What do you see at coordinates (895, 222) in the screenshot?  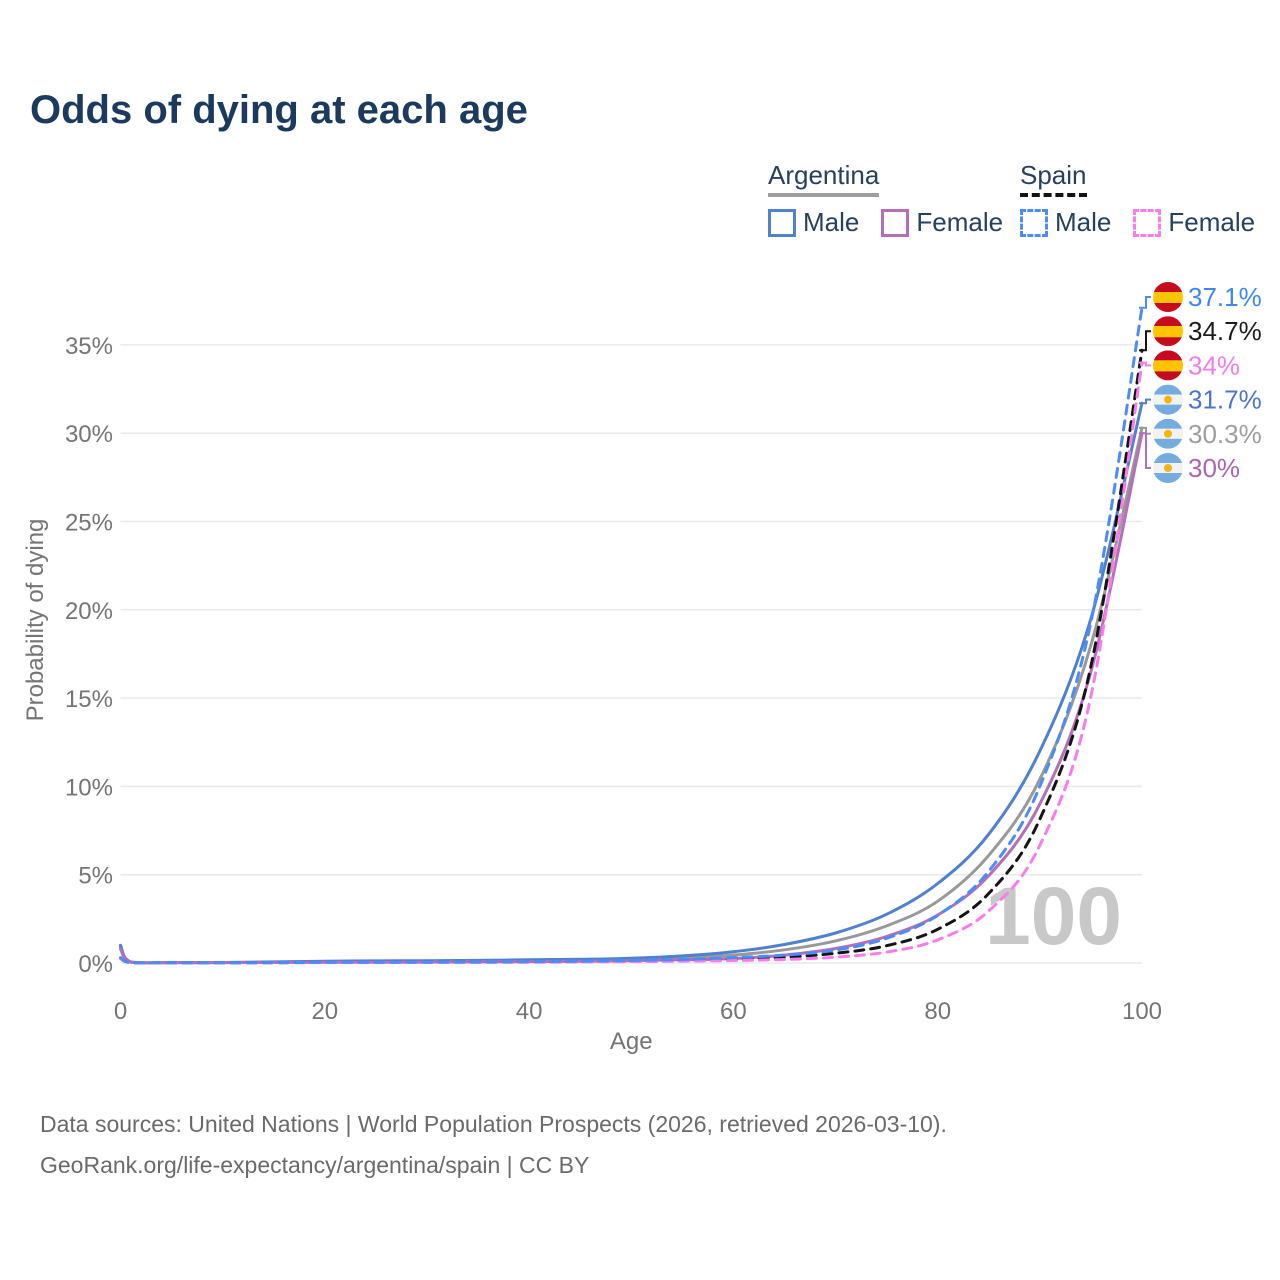 I see `legend-swatch-argentina-female-icon` at bounding box center [895, 222].